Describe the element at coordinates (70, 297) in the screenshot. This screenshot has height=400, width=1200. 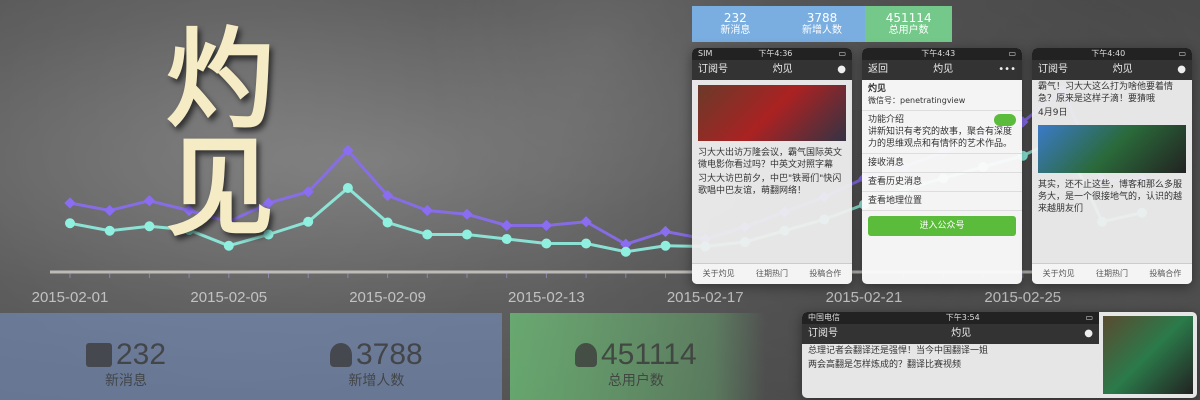
I see `x-tick-label: 2015-02-01` at that location.